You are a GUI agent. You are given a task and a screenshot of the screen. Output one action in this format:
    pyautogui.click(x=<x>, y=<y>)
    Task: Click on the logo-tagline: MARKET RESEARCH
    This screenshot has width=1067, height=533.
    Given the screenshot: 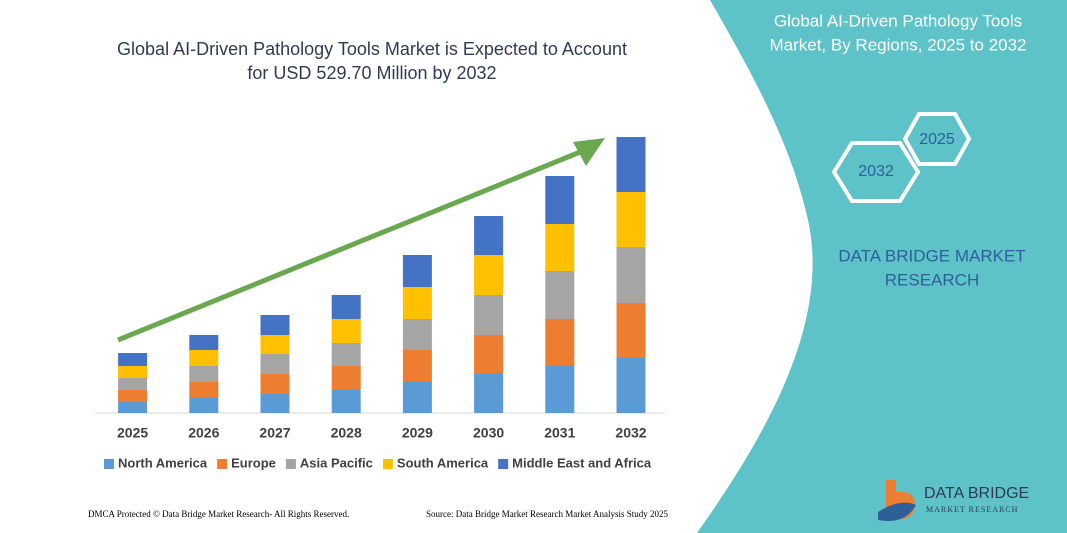 What is the action you would take?
    pyautogui.click(x=972, y=509)
    